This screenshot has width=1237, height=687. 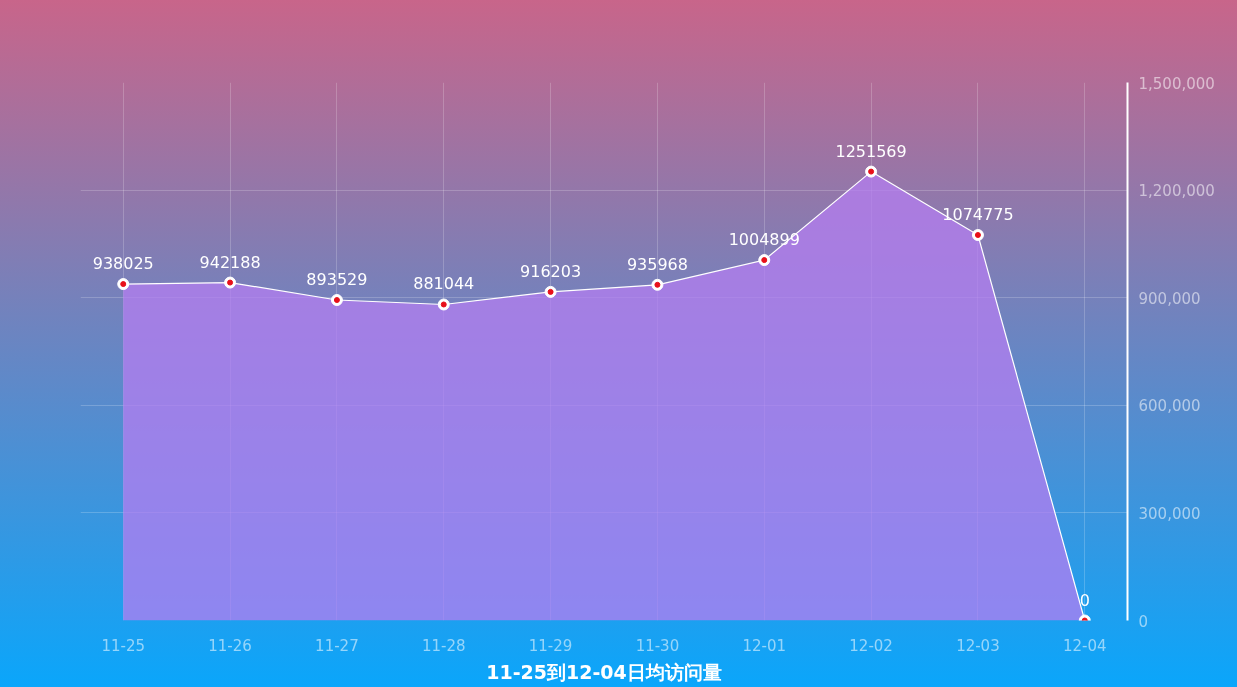 I want to click on y-tick-label: 0, so click(x=1143, y=621).